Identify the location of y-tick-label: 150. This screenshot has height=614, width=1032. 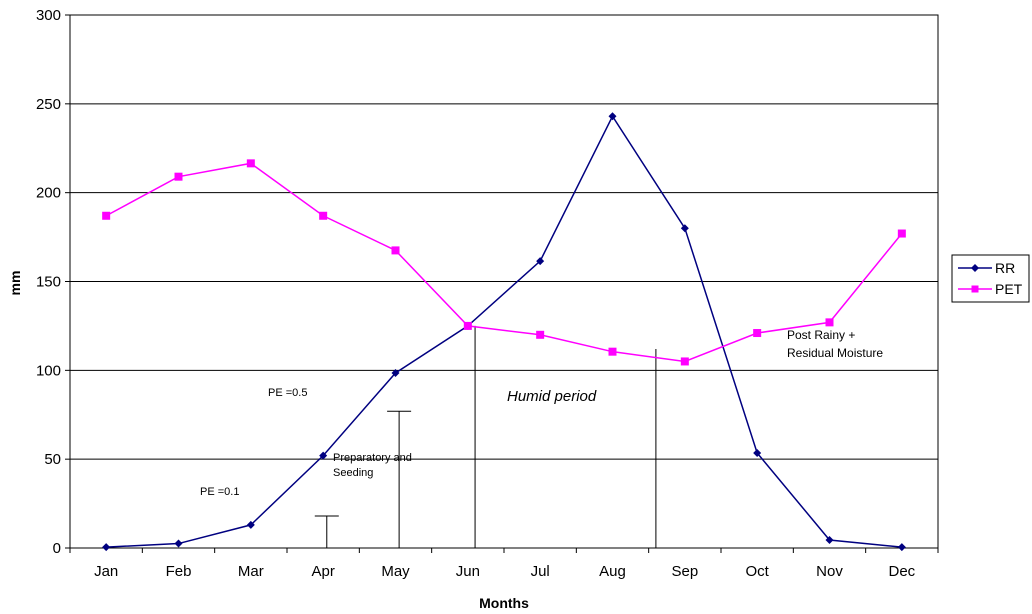
(48, 282).